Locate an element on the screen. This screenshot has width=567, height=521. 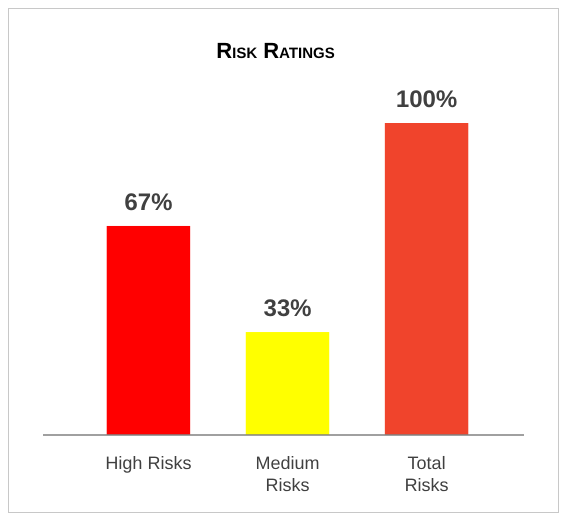
chart-title: Risk Ratings is located at coordinates (275, 50).